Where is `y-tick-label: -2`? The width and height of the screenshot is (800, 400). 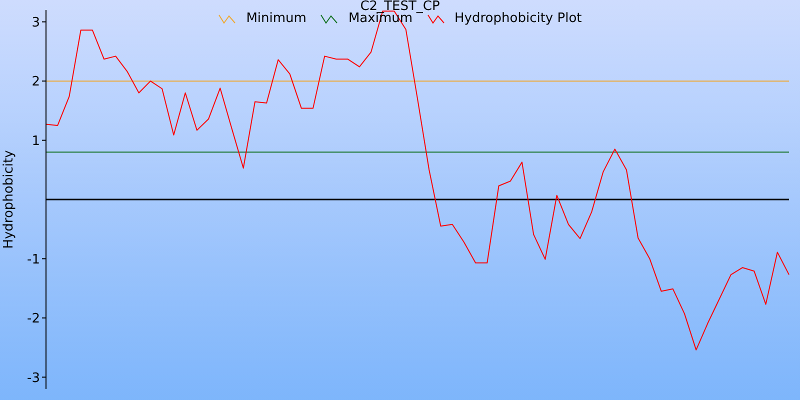
y-tick-label: -2 is located at coordinates (33, 319).